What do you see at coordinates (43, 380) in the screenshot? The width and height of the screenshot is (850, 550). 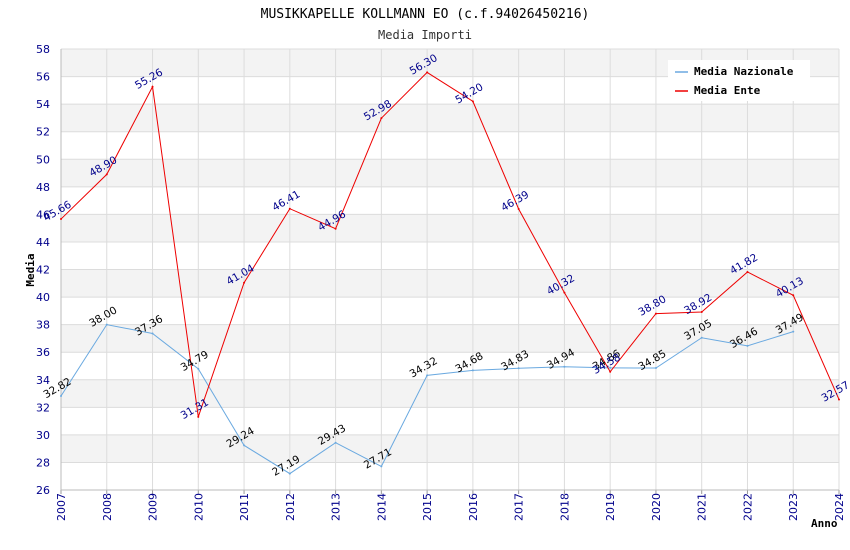 I see `y-tick-label: 34` at bounding box center [43, 380].